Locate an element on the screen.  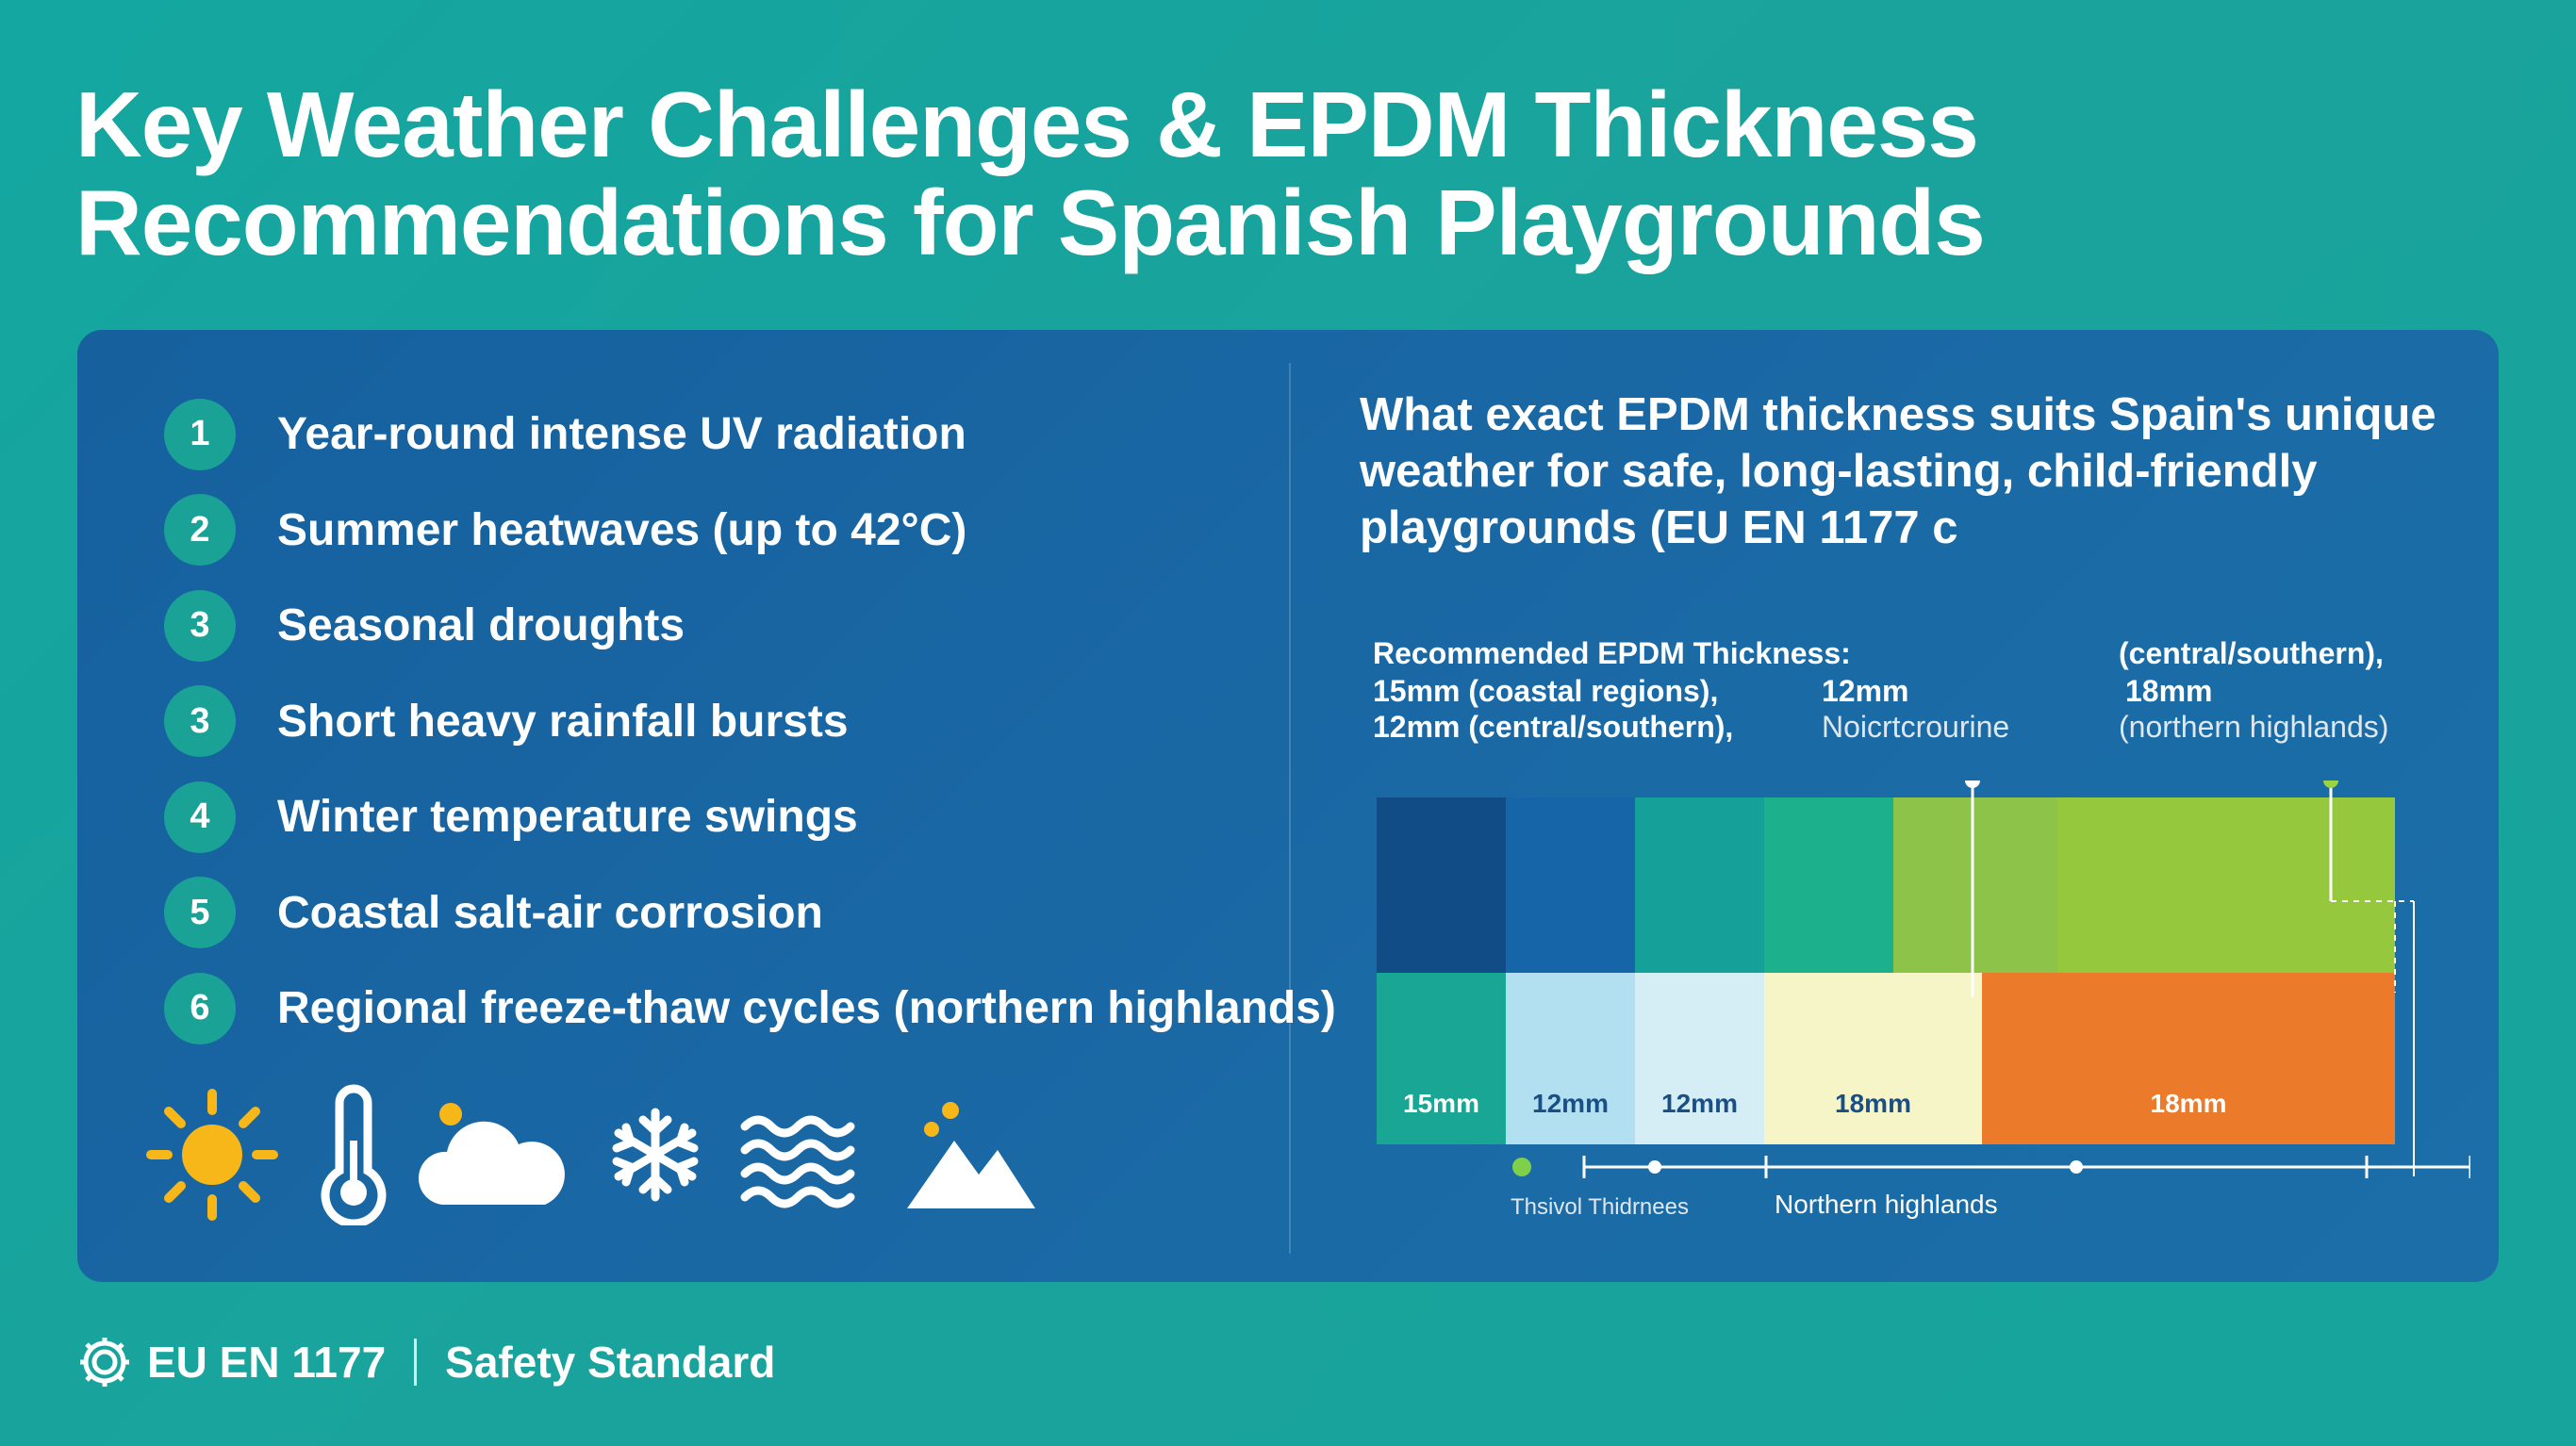
chart-label-mid-2: Noicrtcrourine is located at coordinates (1916, 727).